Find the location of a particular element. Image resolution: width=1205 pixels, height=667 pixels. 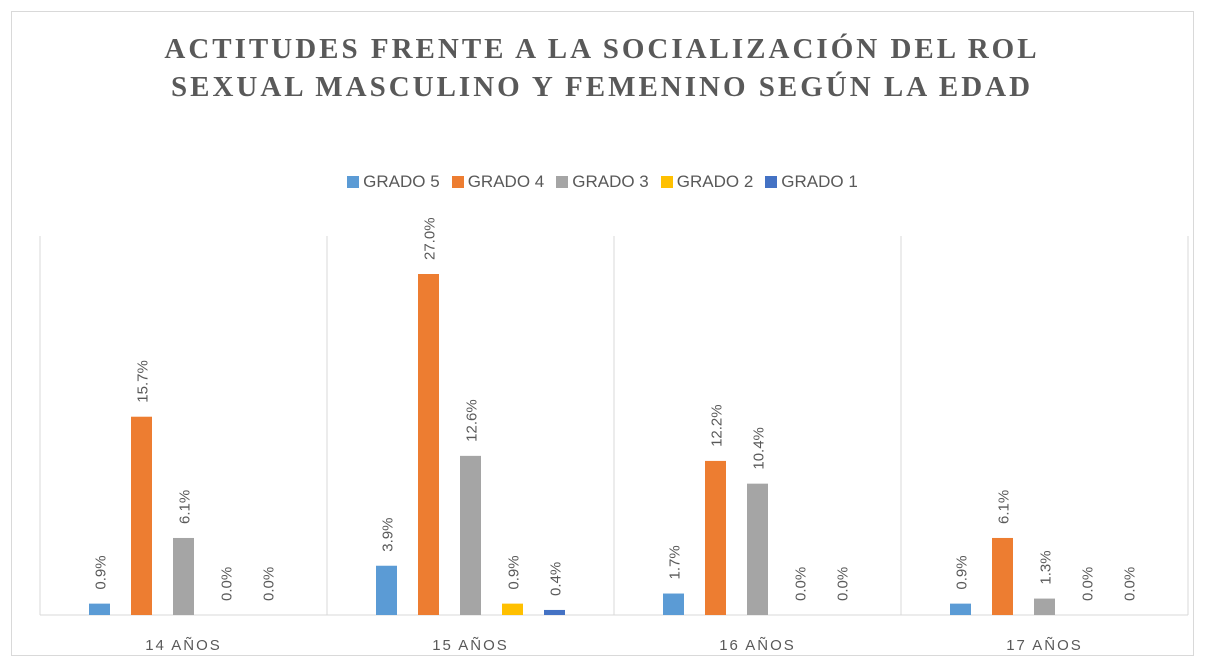

legend-label: GRADO 4 is located at coordinates (506, 181).